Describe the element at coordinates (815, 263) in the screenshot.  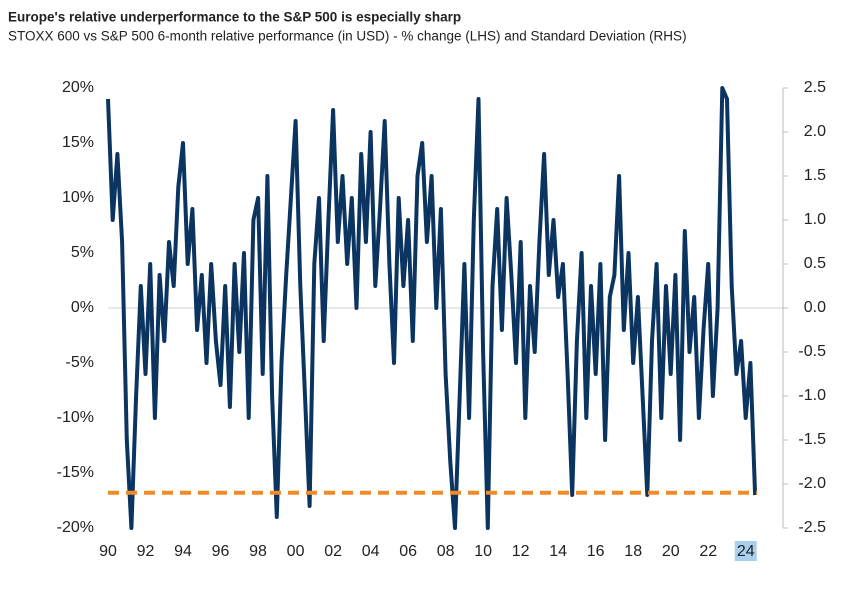
I see `y2-tick-label: 0.5` at that location.